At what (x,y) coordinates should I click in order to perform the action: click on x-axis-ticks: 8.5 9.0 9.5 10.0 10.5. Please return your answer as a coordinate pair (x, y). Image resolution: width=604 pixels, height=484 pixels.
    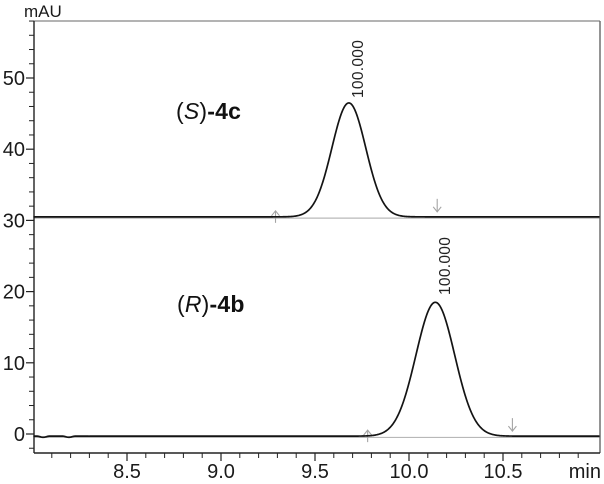
    Looking at the image, I should click on (315, 468).